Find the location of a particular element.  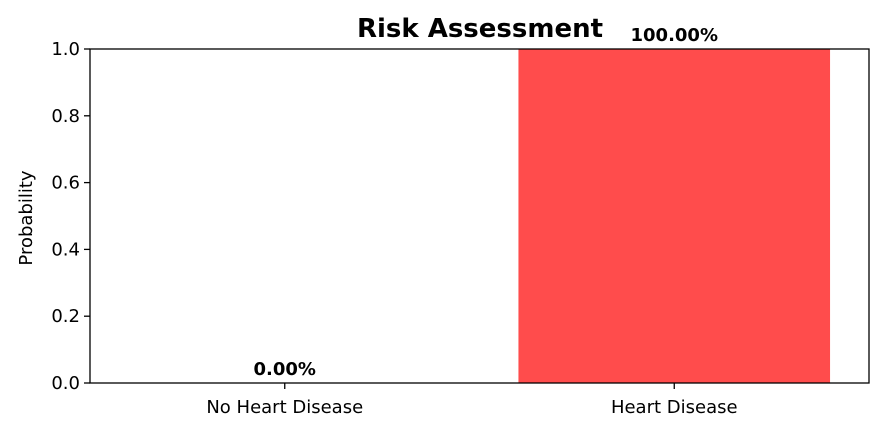

chart-title: Risk Assessment is located at coordinates (480, 29).